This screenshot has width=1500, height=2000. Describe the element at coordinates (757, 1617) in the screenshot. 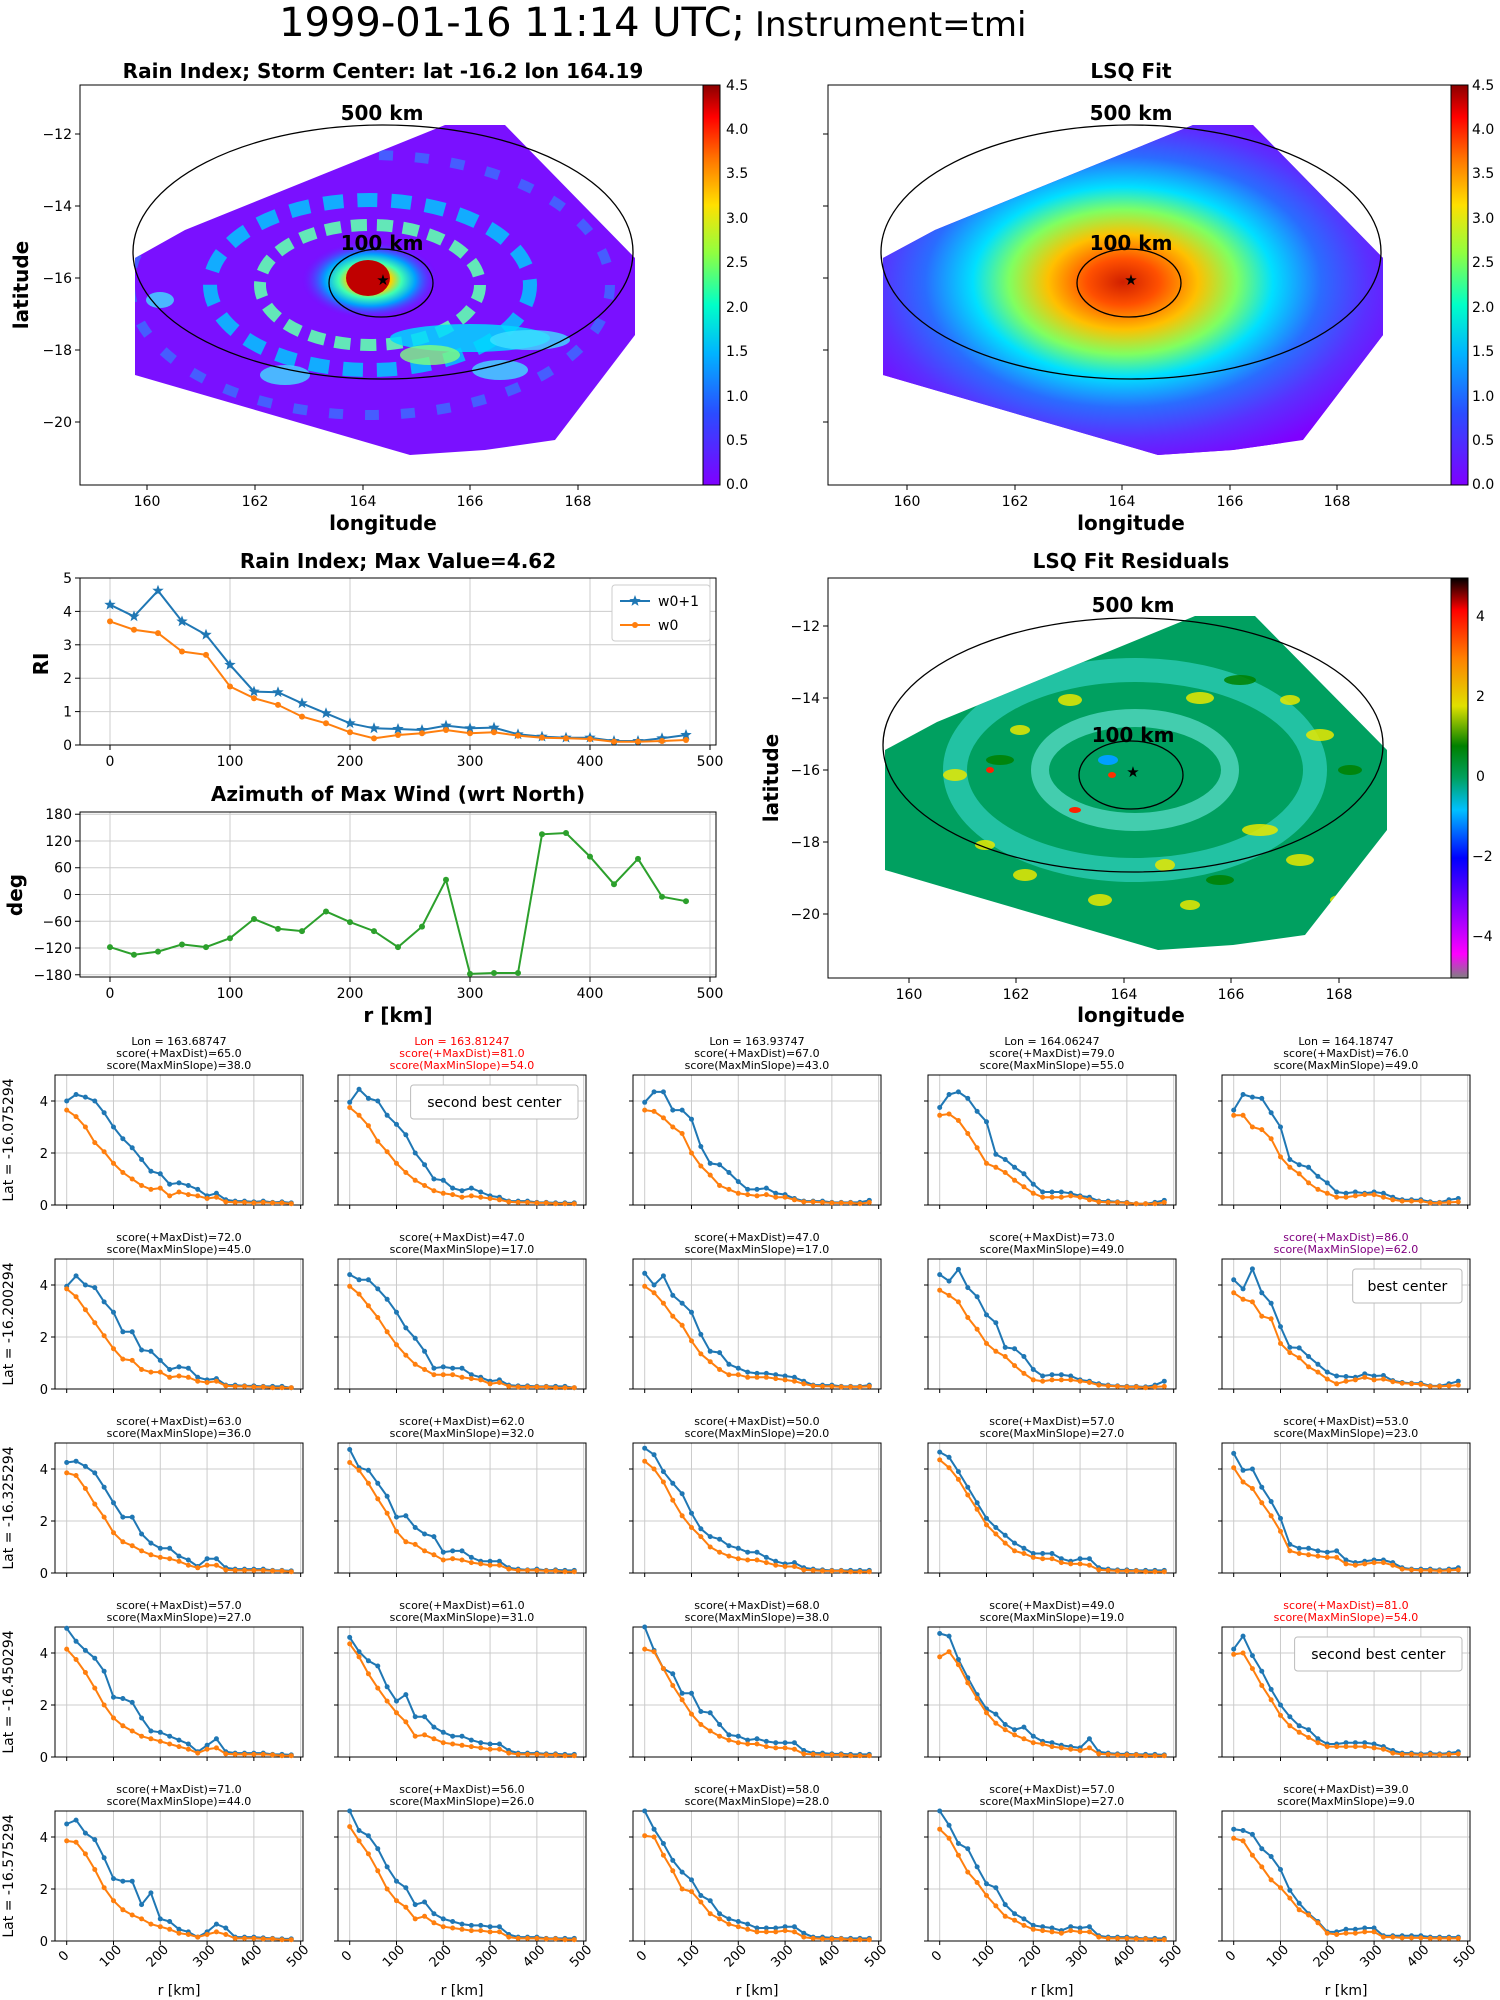

I see `panel-title-line: score(MaxMinSlope)=38.0` at that location.